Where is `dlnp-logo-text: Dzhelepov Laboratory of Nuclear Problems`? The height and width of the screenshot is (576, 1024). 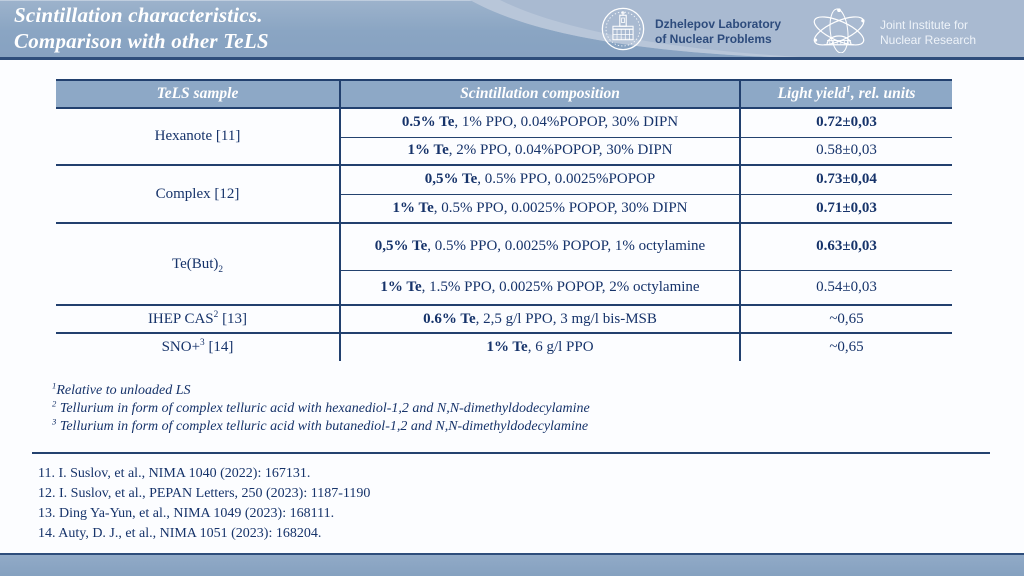
dlnp-logo-text: Dzhelepov Laboratory of Nuclear Problems is located at coordinates (718, 32).